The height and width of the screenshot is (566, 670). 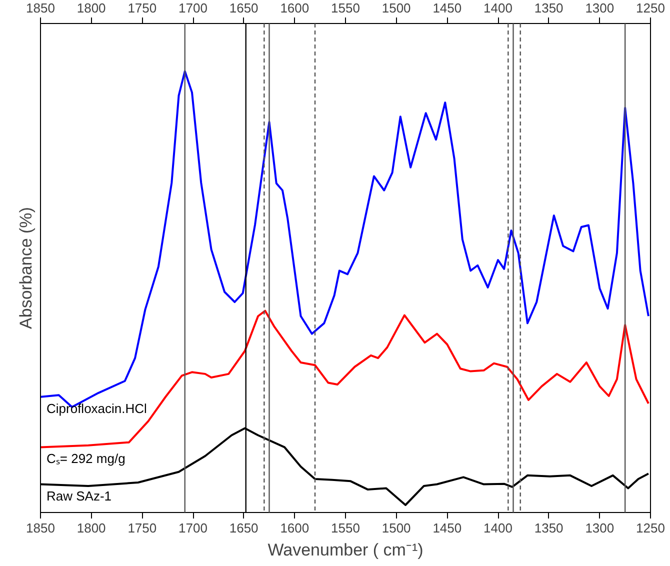 What do you see at coordinates (243, 528) in the screenshot?
I see `x2-tick-label: 1650` at bounding box center [243, 528].